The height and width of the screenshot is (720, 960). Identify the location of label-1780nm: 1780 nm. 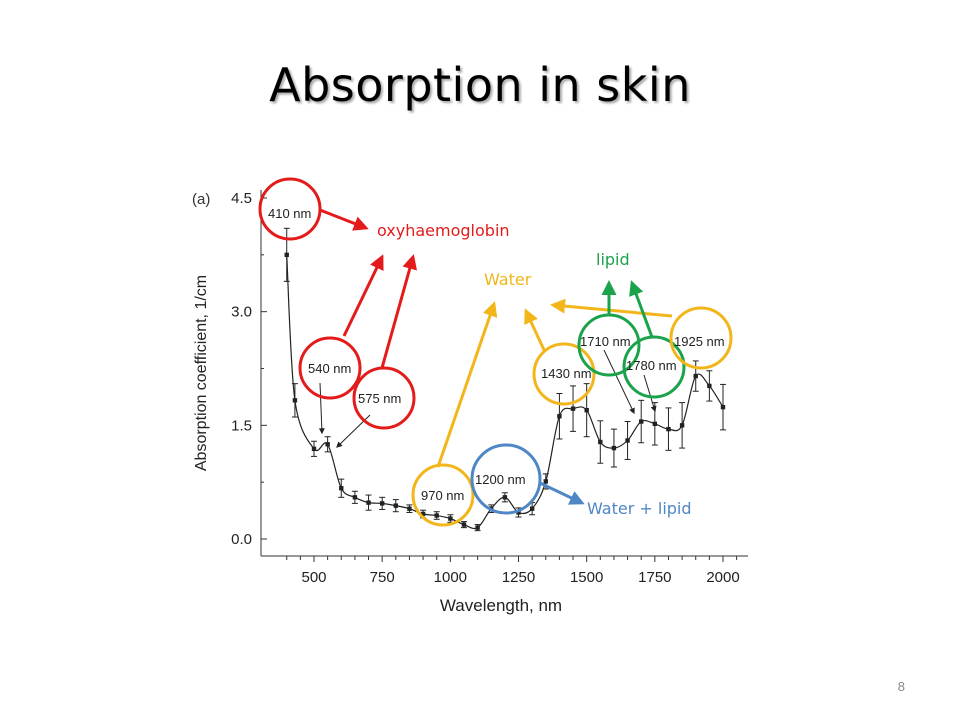
(651, 365).